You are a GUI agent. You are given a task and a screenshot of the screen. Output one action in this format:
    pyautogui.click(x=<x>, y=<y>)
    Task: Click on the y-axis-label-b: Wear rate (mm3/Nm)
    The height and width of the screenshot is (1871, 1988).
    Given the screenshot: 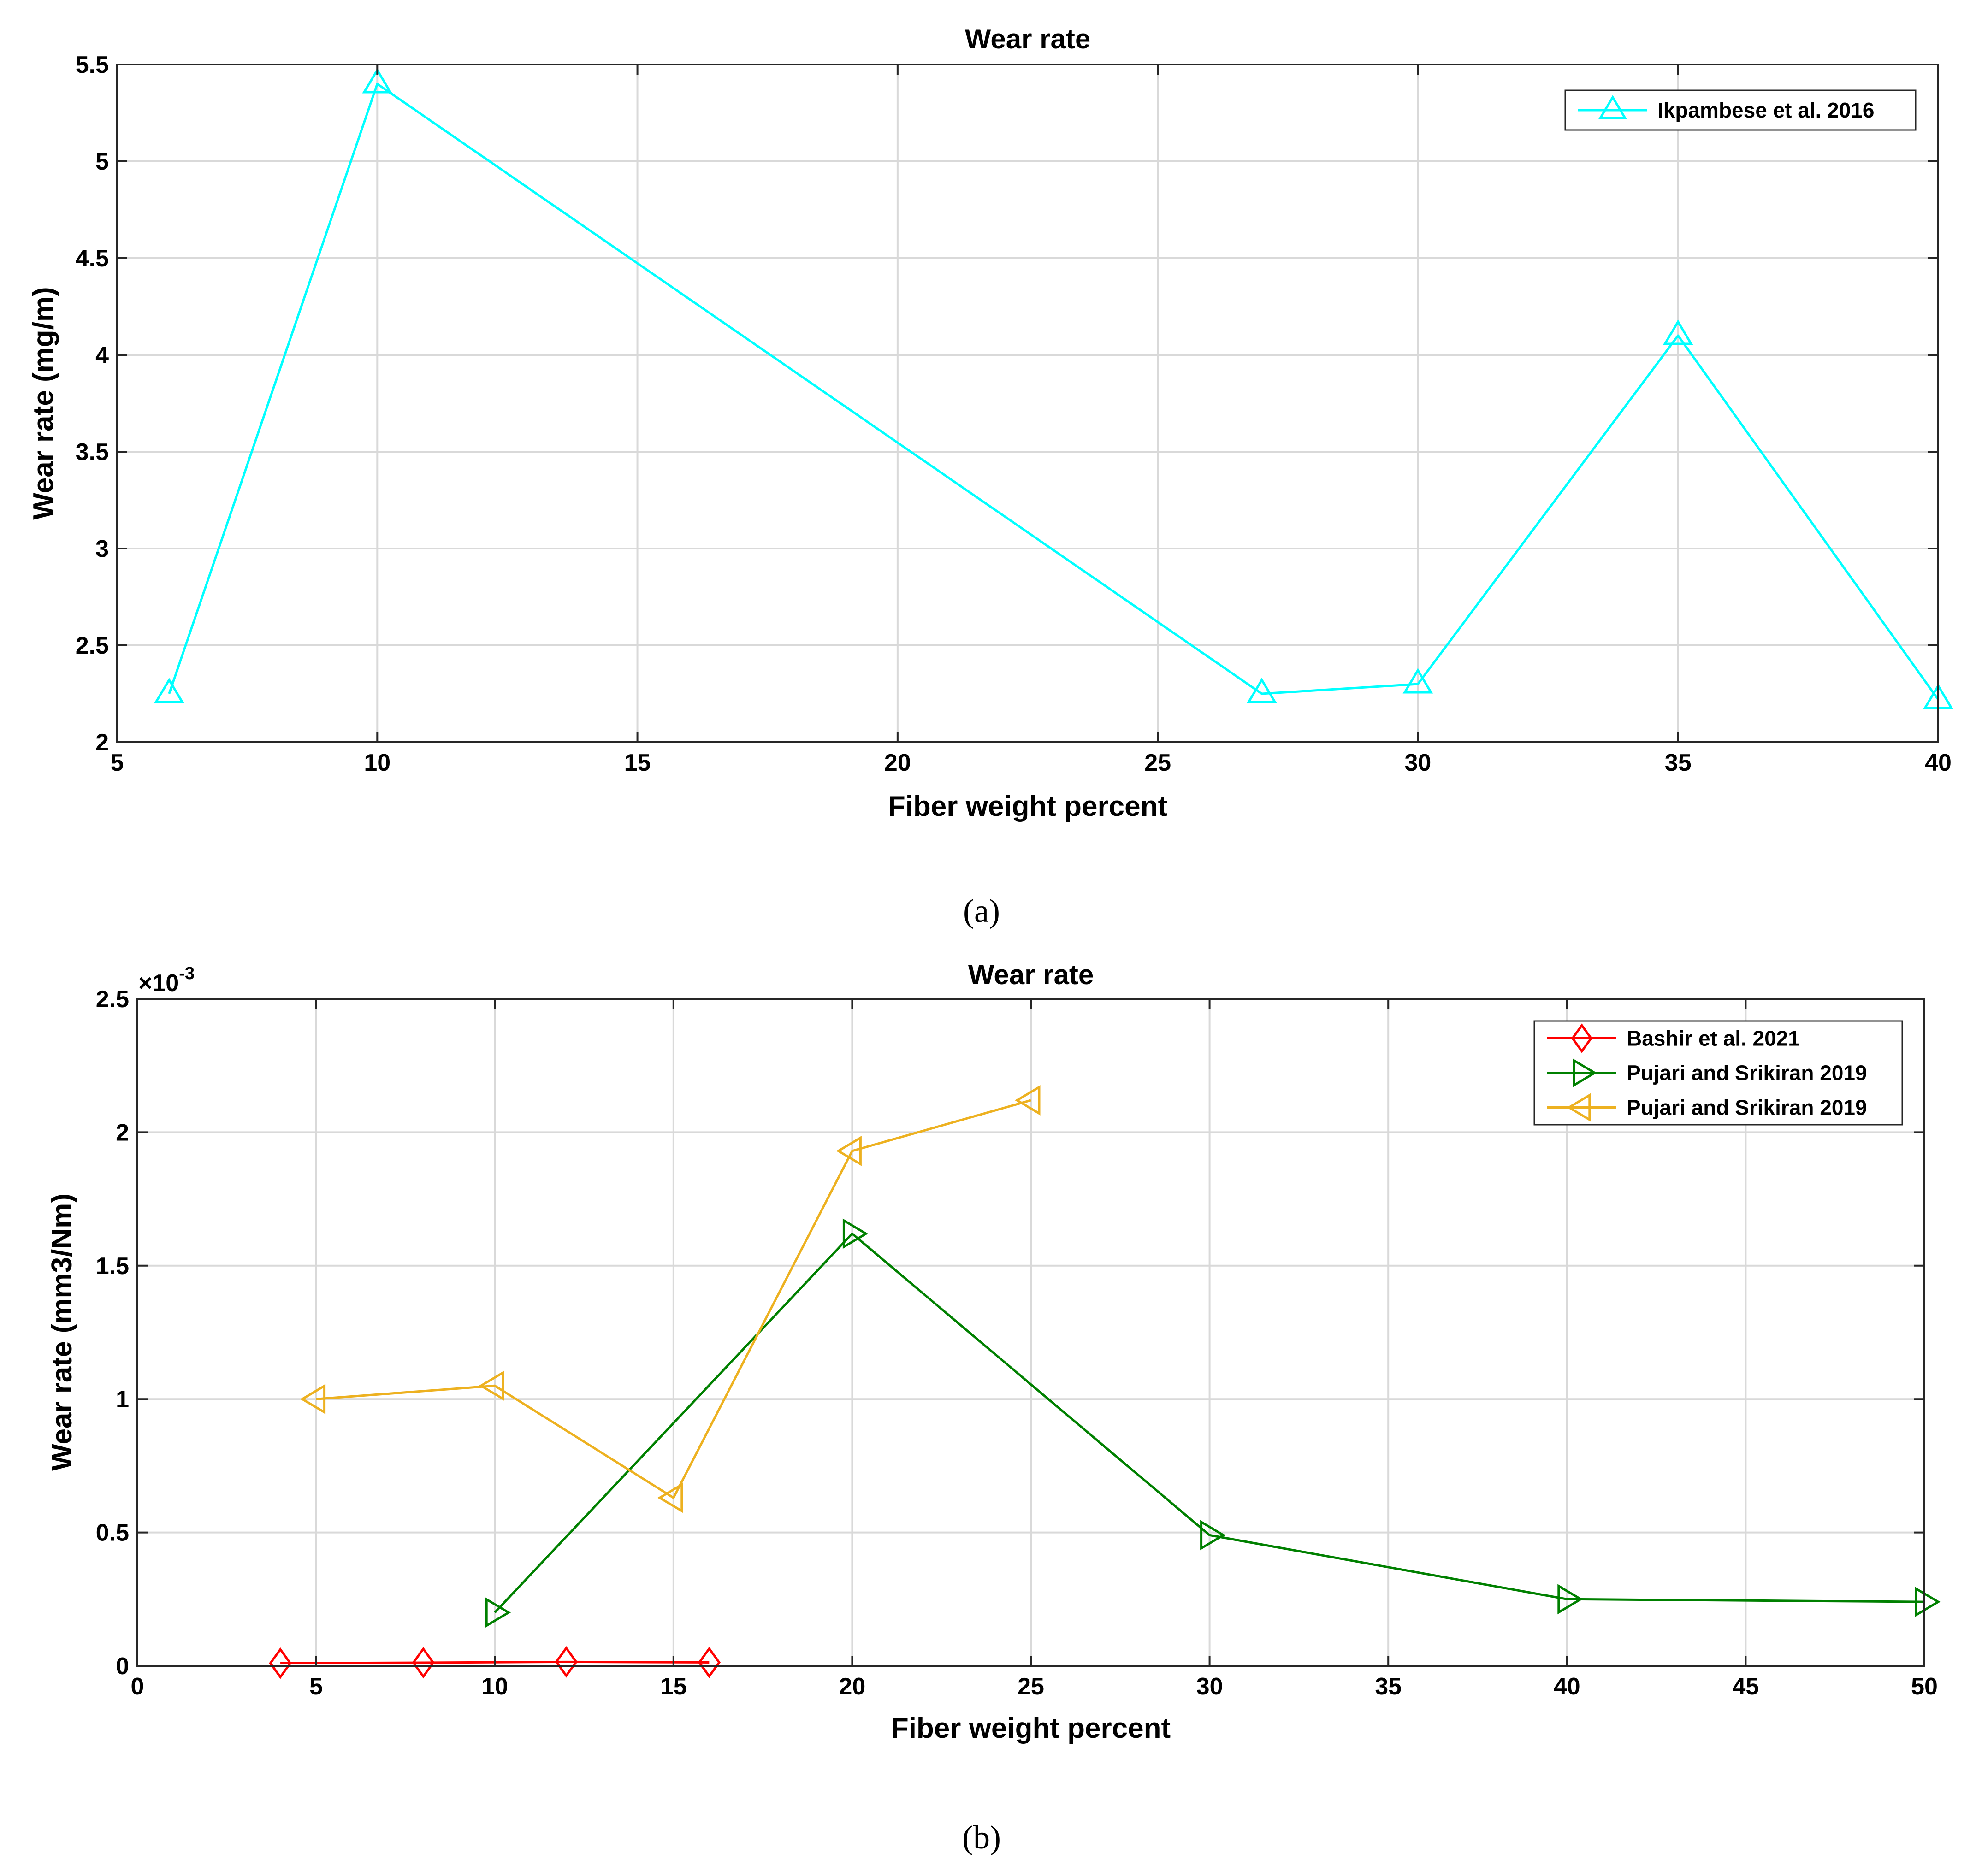 What is the action you would take?
    pyautogui.click(x=62, y=1332)
    